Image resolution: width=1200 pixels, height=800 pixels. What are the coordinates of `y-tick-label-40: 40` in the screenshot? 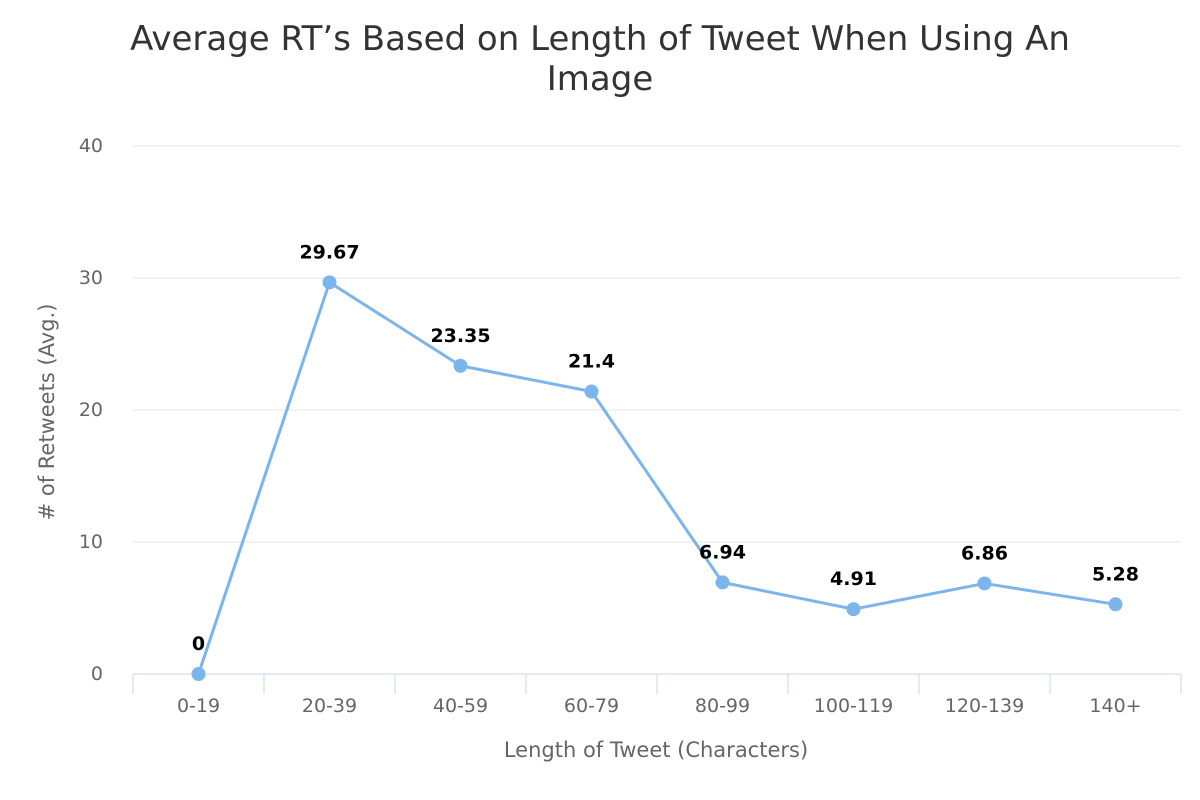 It's located at (91, 146).